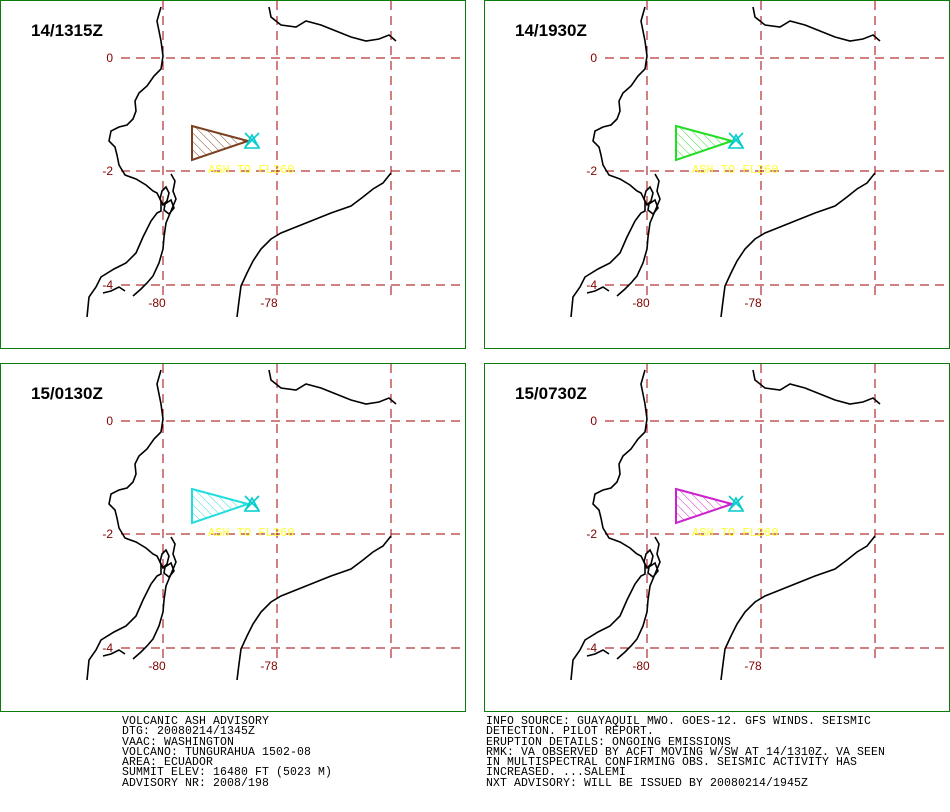 This screenshot has height=812, width=950. I want to click on advisory-line: ADVISORY NR: 2008/198, so click(196, 783).